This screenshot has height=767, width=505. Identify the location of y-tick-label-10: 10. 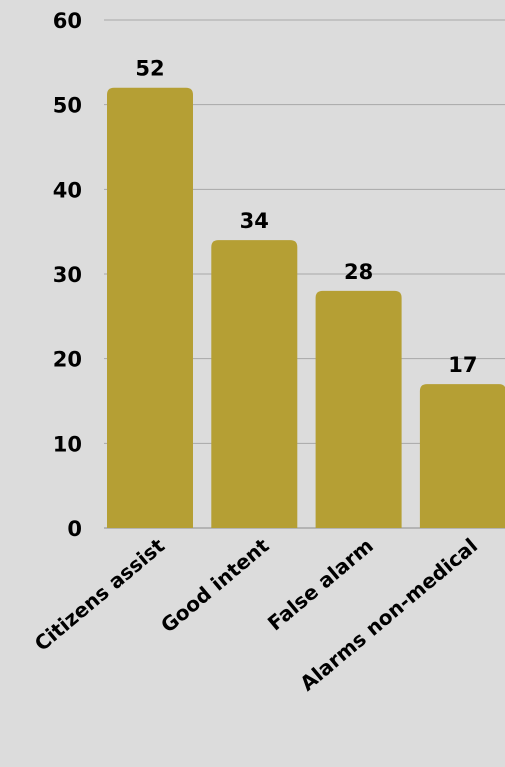
(67, 444).